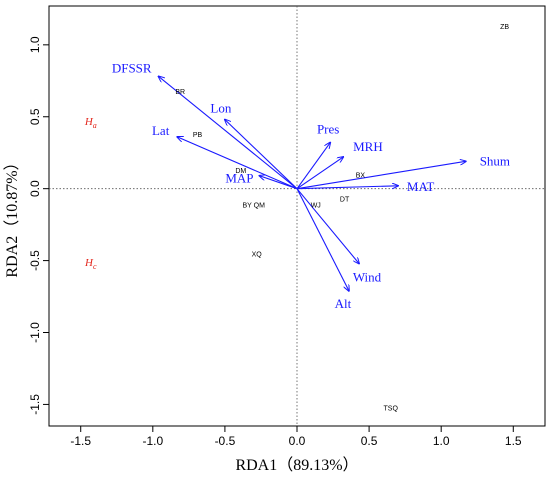 Image resolution: width=550 pixels, height=477 pixels. Describe the element at coordinates (240, 171) in the screenshot. I see `site-label: DM` at that location.